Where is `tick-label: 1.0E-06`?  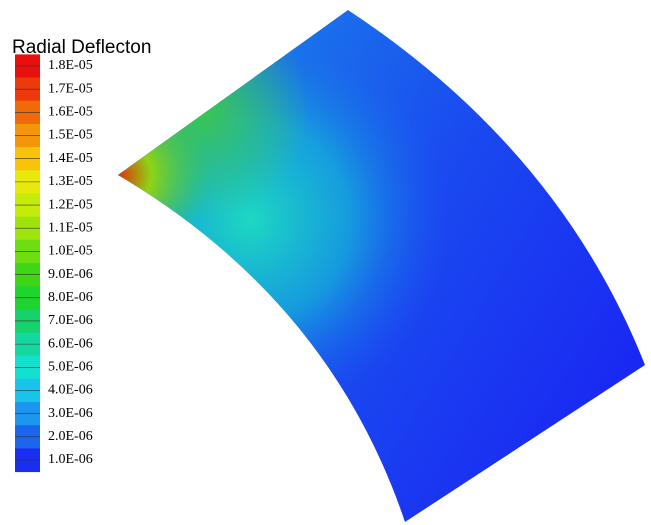 tick-label: 1.0E-06 is located at coordinates (70, 459).